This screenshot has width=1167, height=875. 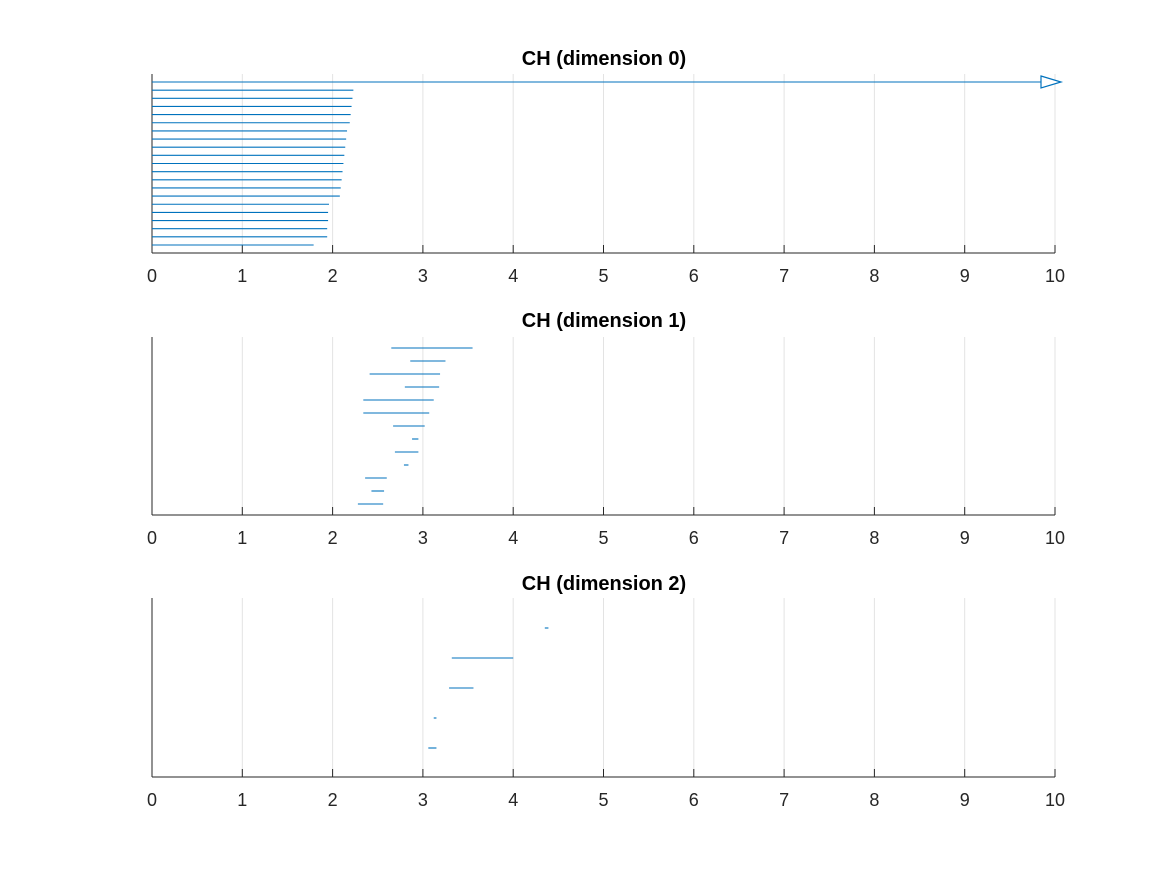 What do you see at coordinates (604, 584) in the screenshot?
I see `subplot-title: CH (dimension 2)` at bounding box center [604, 584].